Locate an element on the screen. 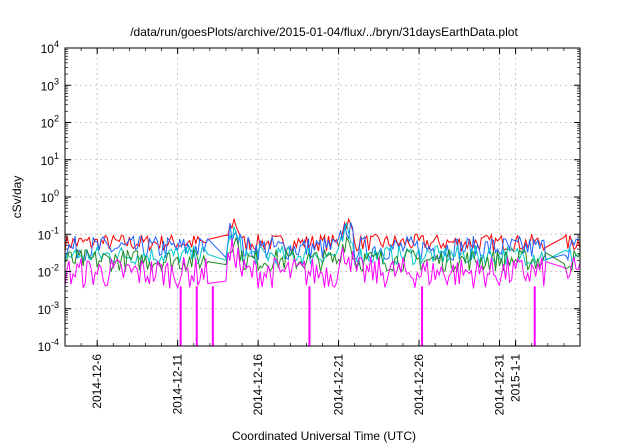 The width and height of the screenshot is (640, 448). x-tick-label: 2014-12-26 is located at coordinates (419, 385).